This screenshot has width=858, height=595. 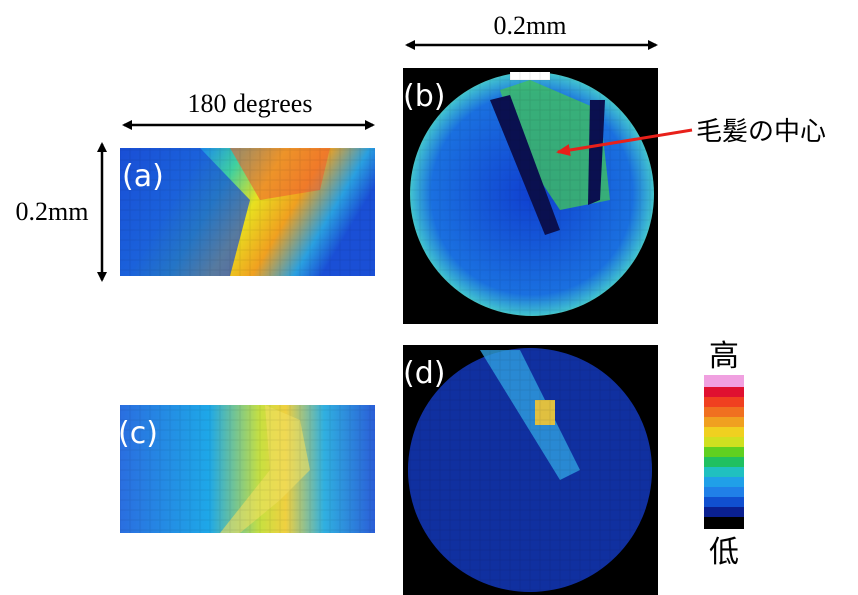 What do you see at coordinates (138, 433) in the screenshot?
I see `panel-label: (c)` at bounding box center [138, 433].